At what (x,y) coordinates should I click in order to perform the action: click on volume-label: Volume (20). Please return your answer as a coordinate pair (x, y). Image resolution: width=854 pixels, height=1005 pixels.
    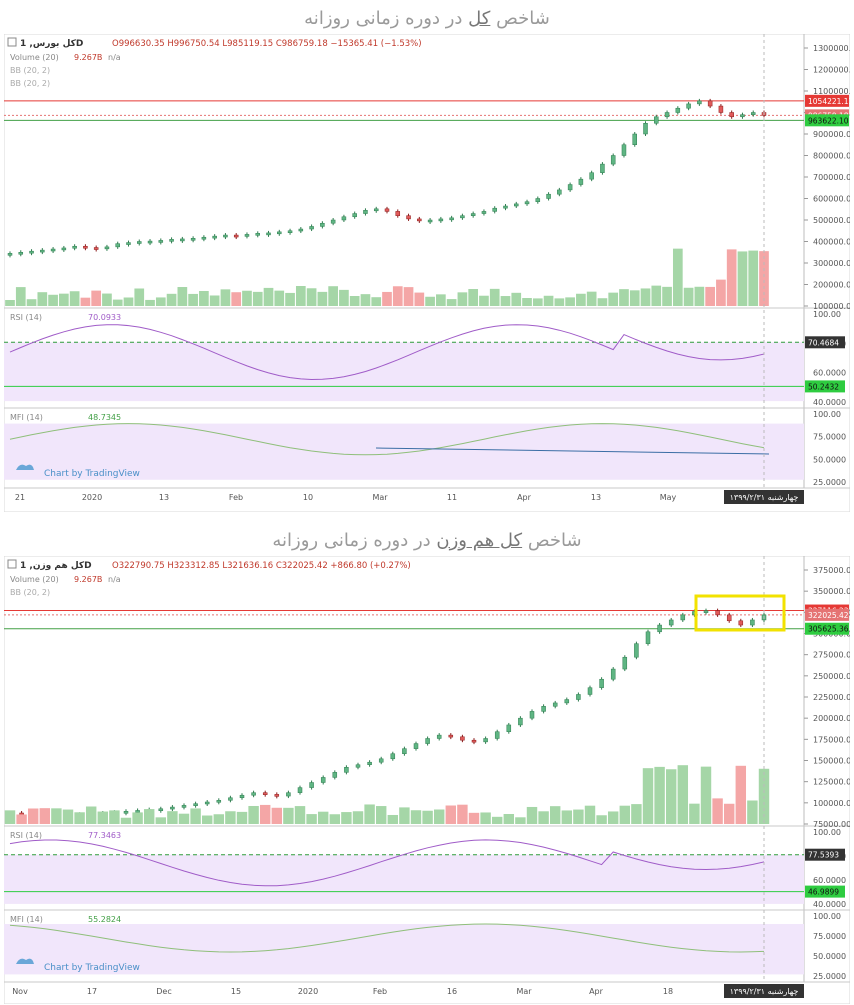
    Looking at the image, I should click on (34, 579).